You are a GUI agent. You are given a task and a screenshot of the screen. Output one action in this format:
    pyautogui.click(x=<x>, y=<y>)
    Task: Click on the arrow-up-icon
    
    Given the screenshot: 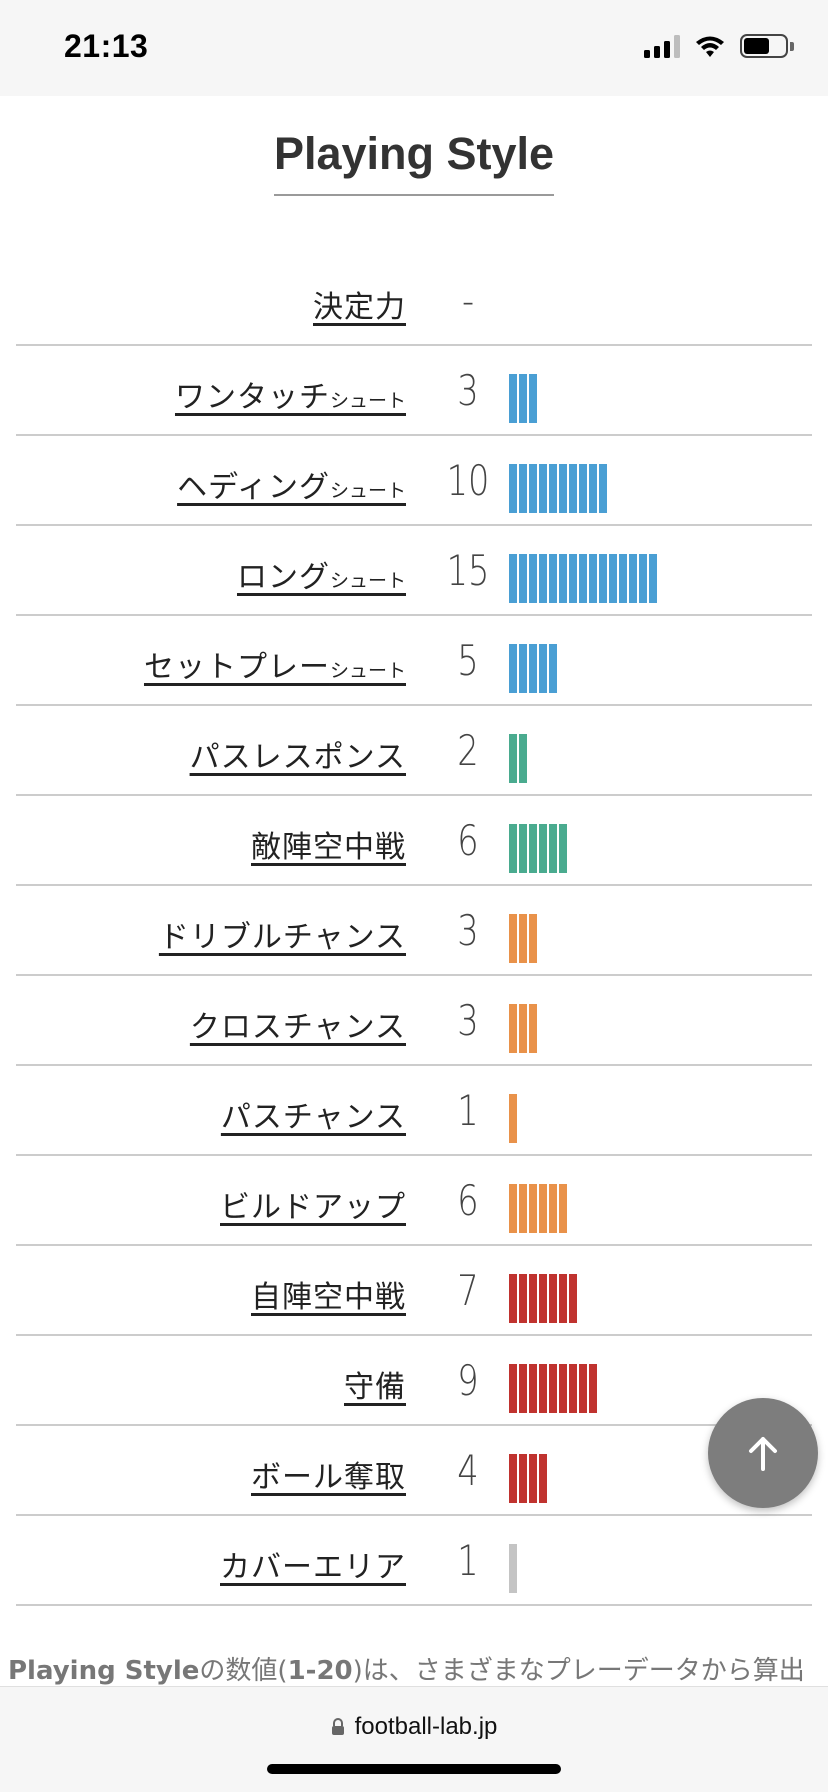 What is the action you would take?
    pyautogui.click(x=763, y=1454)
    